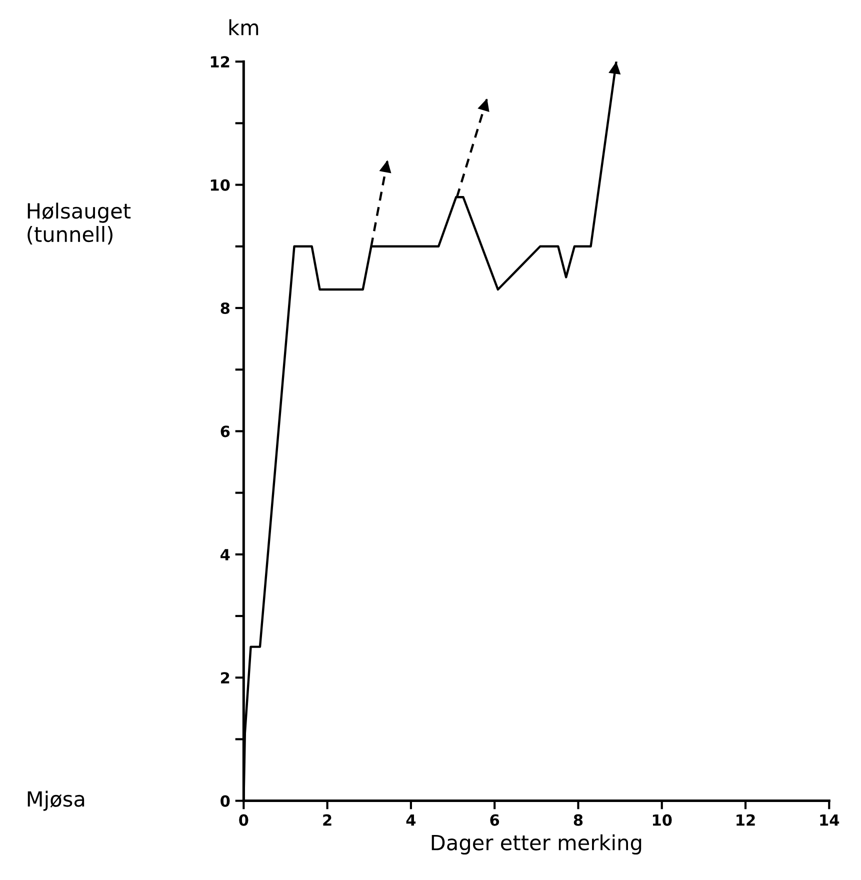 This screenshot has height=880, width=861. I want to click on y-tick-label: 2, so click(225, 678).